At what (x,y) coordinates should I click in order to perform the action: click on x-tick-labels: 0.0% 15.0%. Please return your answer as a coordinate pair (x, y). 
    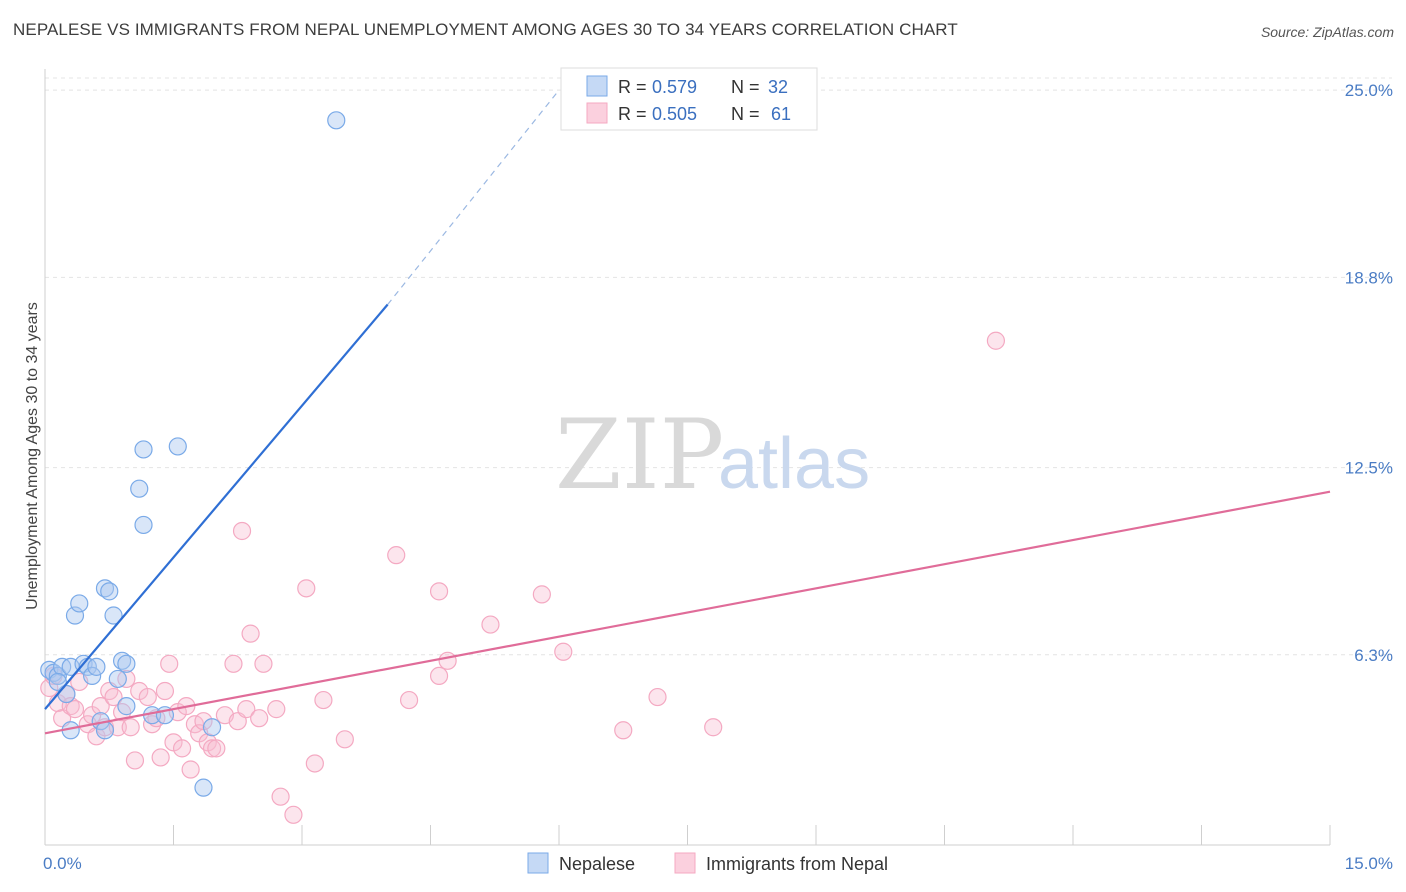
    Looking at the image, I should click on (718, 863).